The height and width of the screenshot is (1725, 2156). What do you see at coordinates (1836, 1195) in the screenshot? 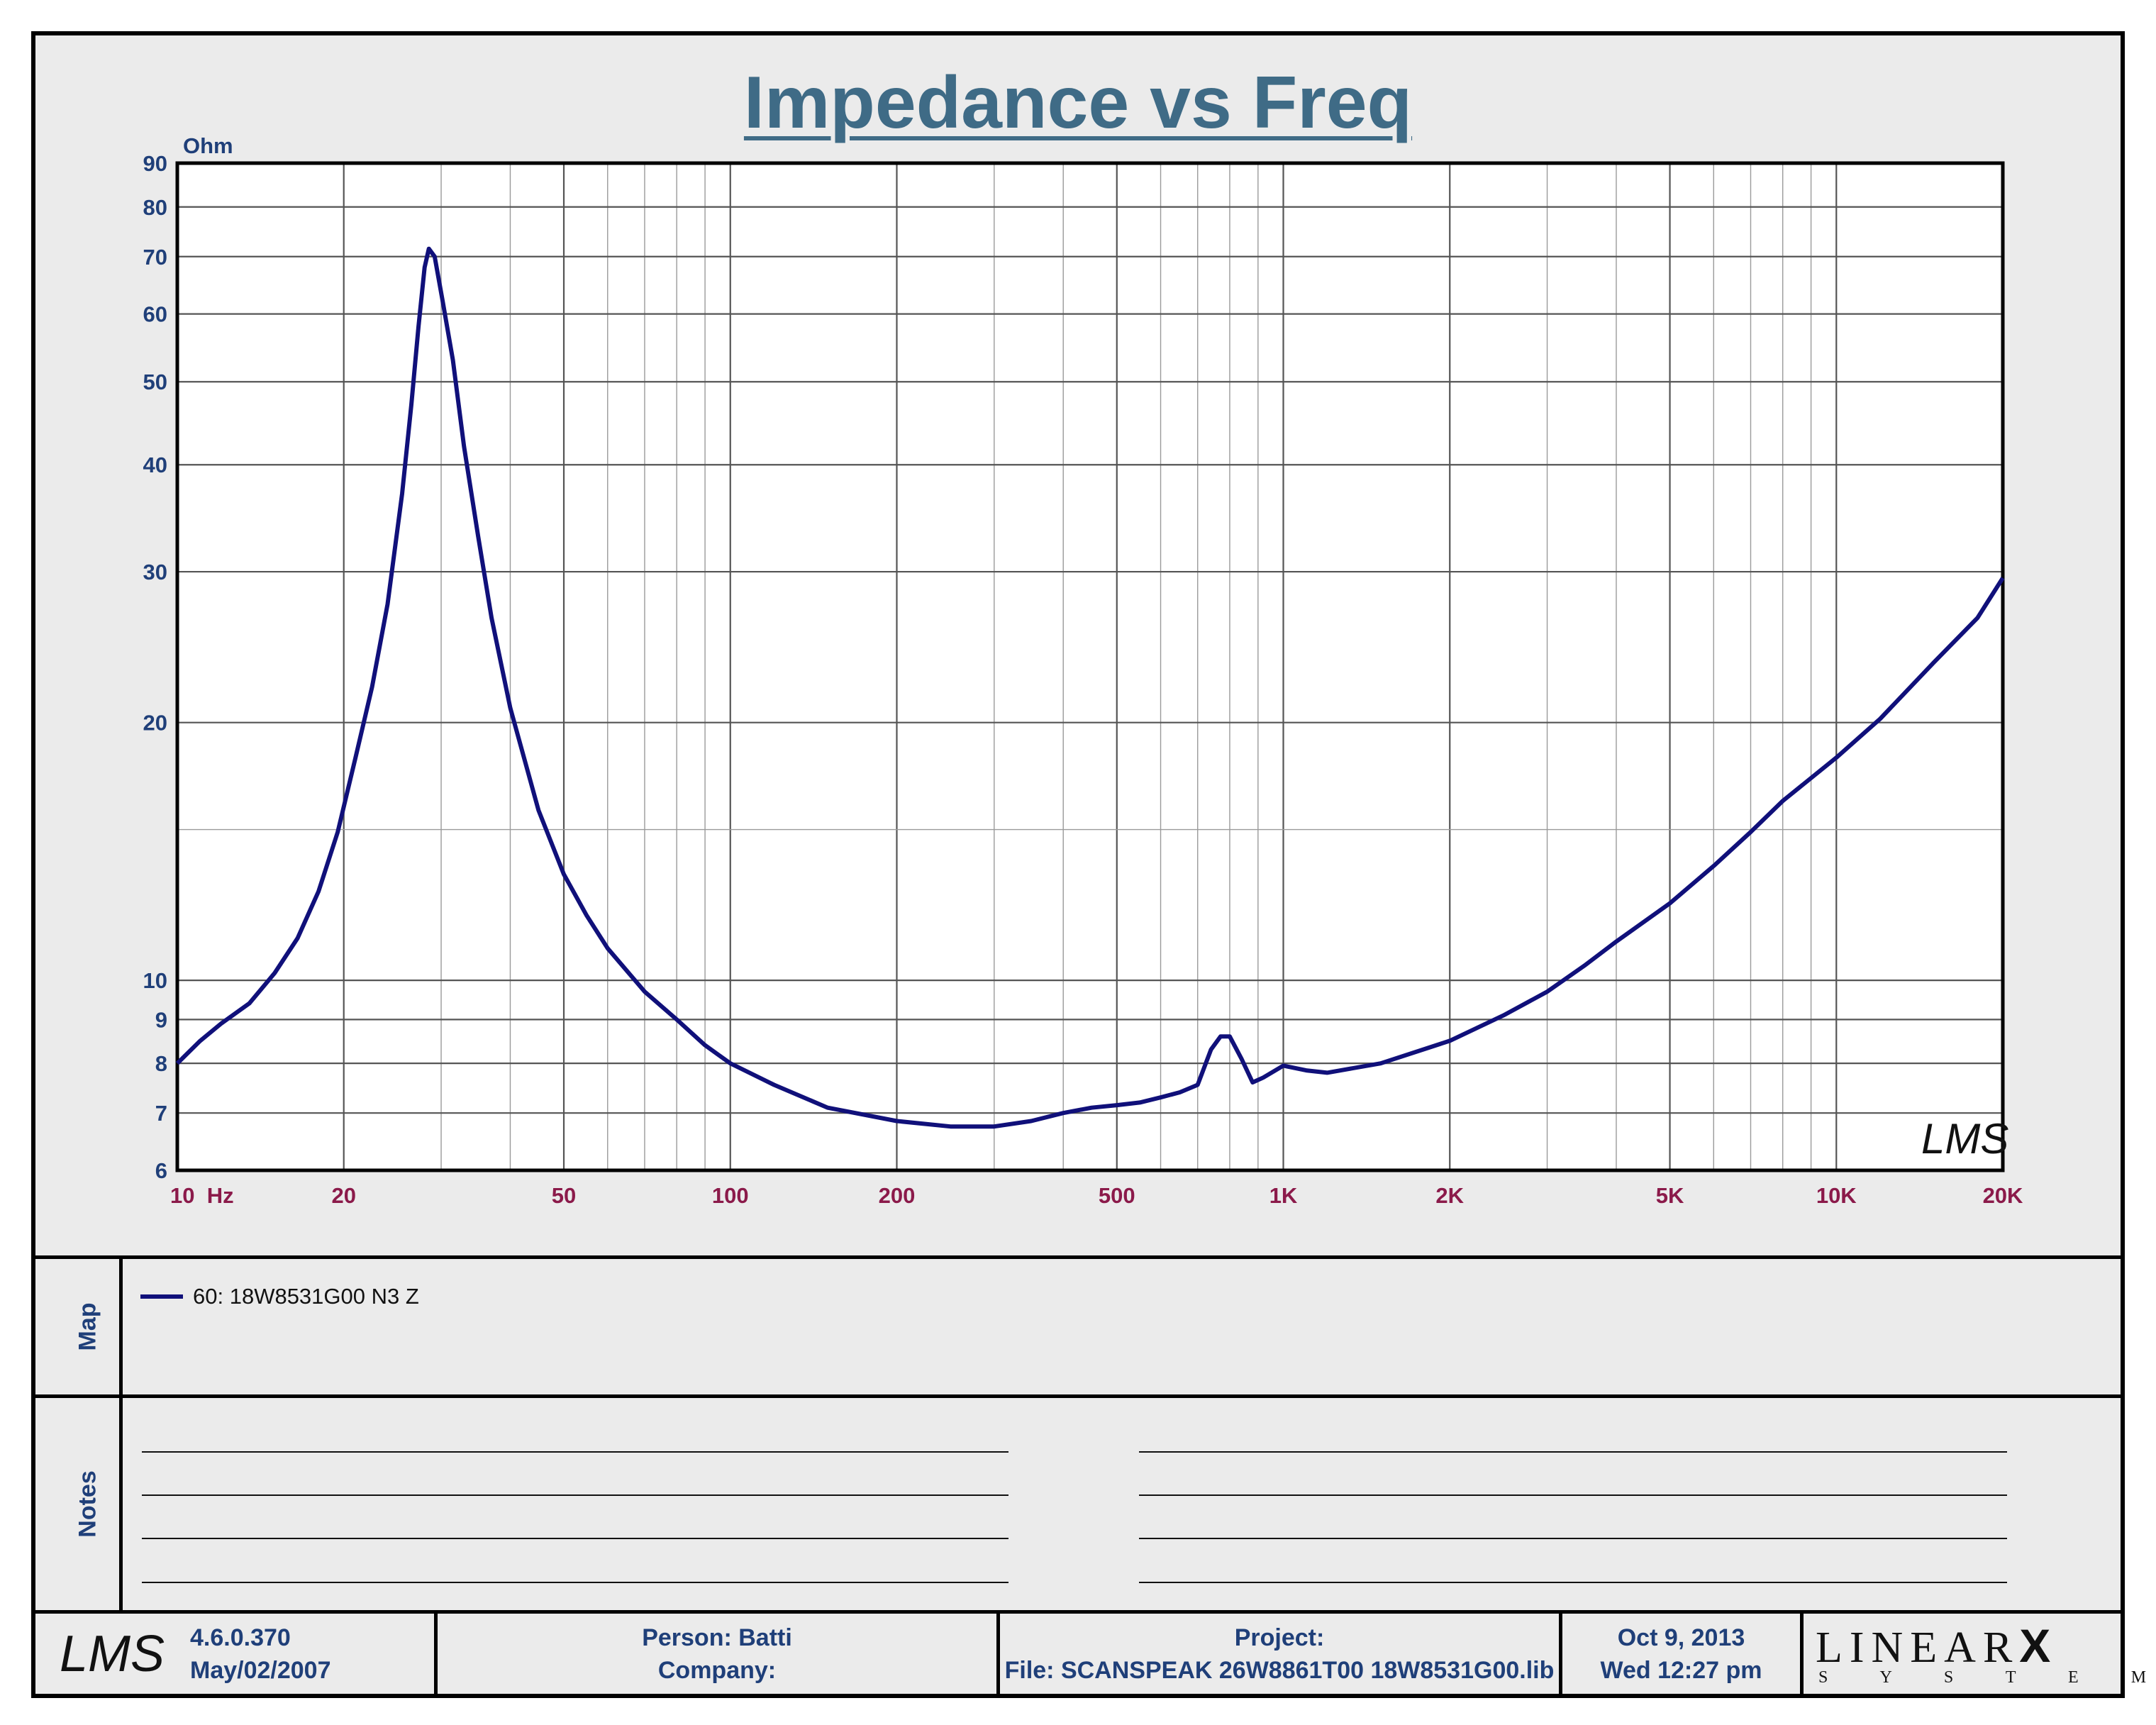
I see `x-tick-label: 10K` at bounding box center [1836, 1195].